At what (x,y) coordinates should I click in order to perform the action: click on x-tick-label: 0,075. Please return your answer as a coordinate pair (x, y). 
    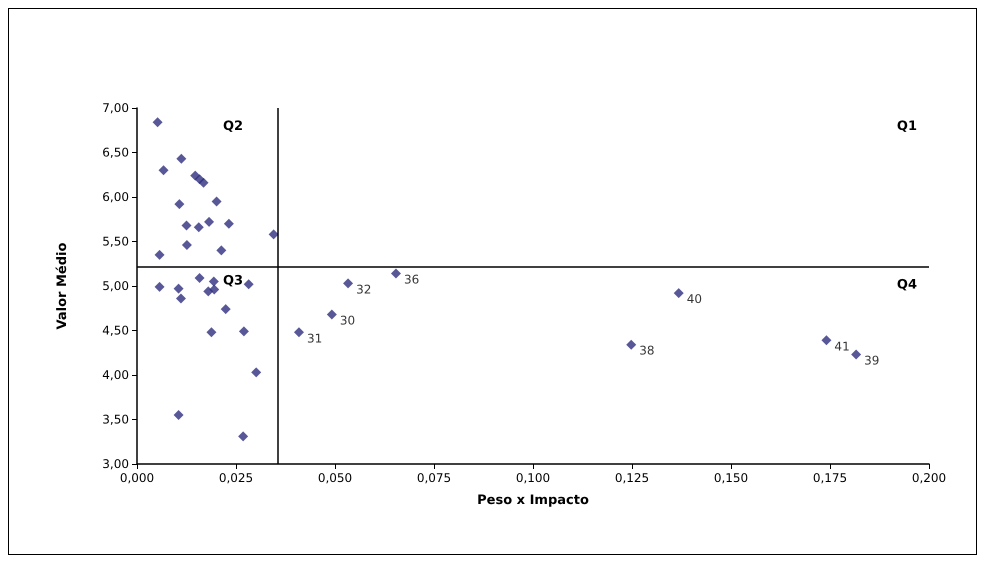
    Looking at the image, I should click on (434, 478).